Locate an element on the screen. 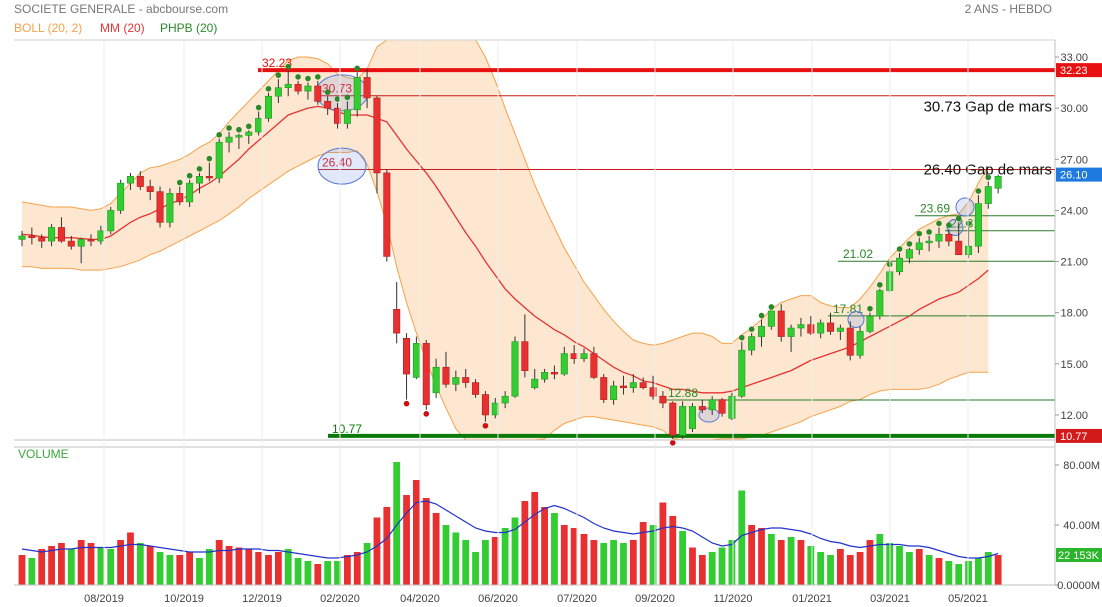 The width and height of the screenshot is (1102, 607). price-tag-resistance-bg is located at coordinates (1079, 70).